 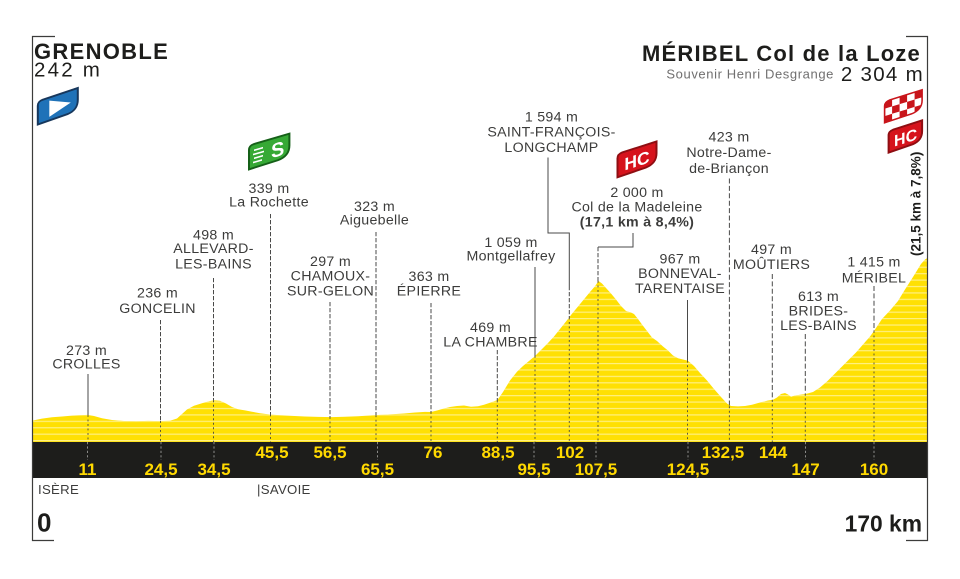 What do you see at coordinates (68, 70) in the screenshot?
I see `svg-text: 242 m` at bounding box center [68, 70].